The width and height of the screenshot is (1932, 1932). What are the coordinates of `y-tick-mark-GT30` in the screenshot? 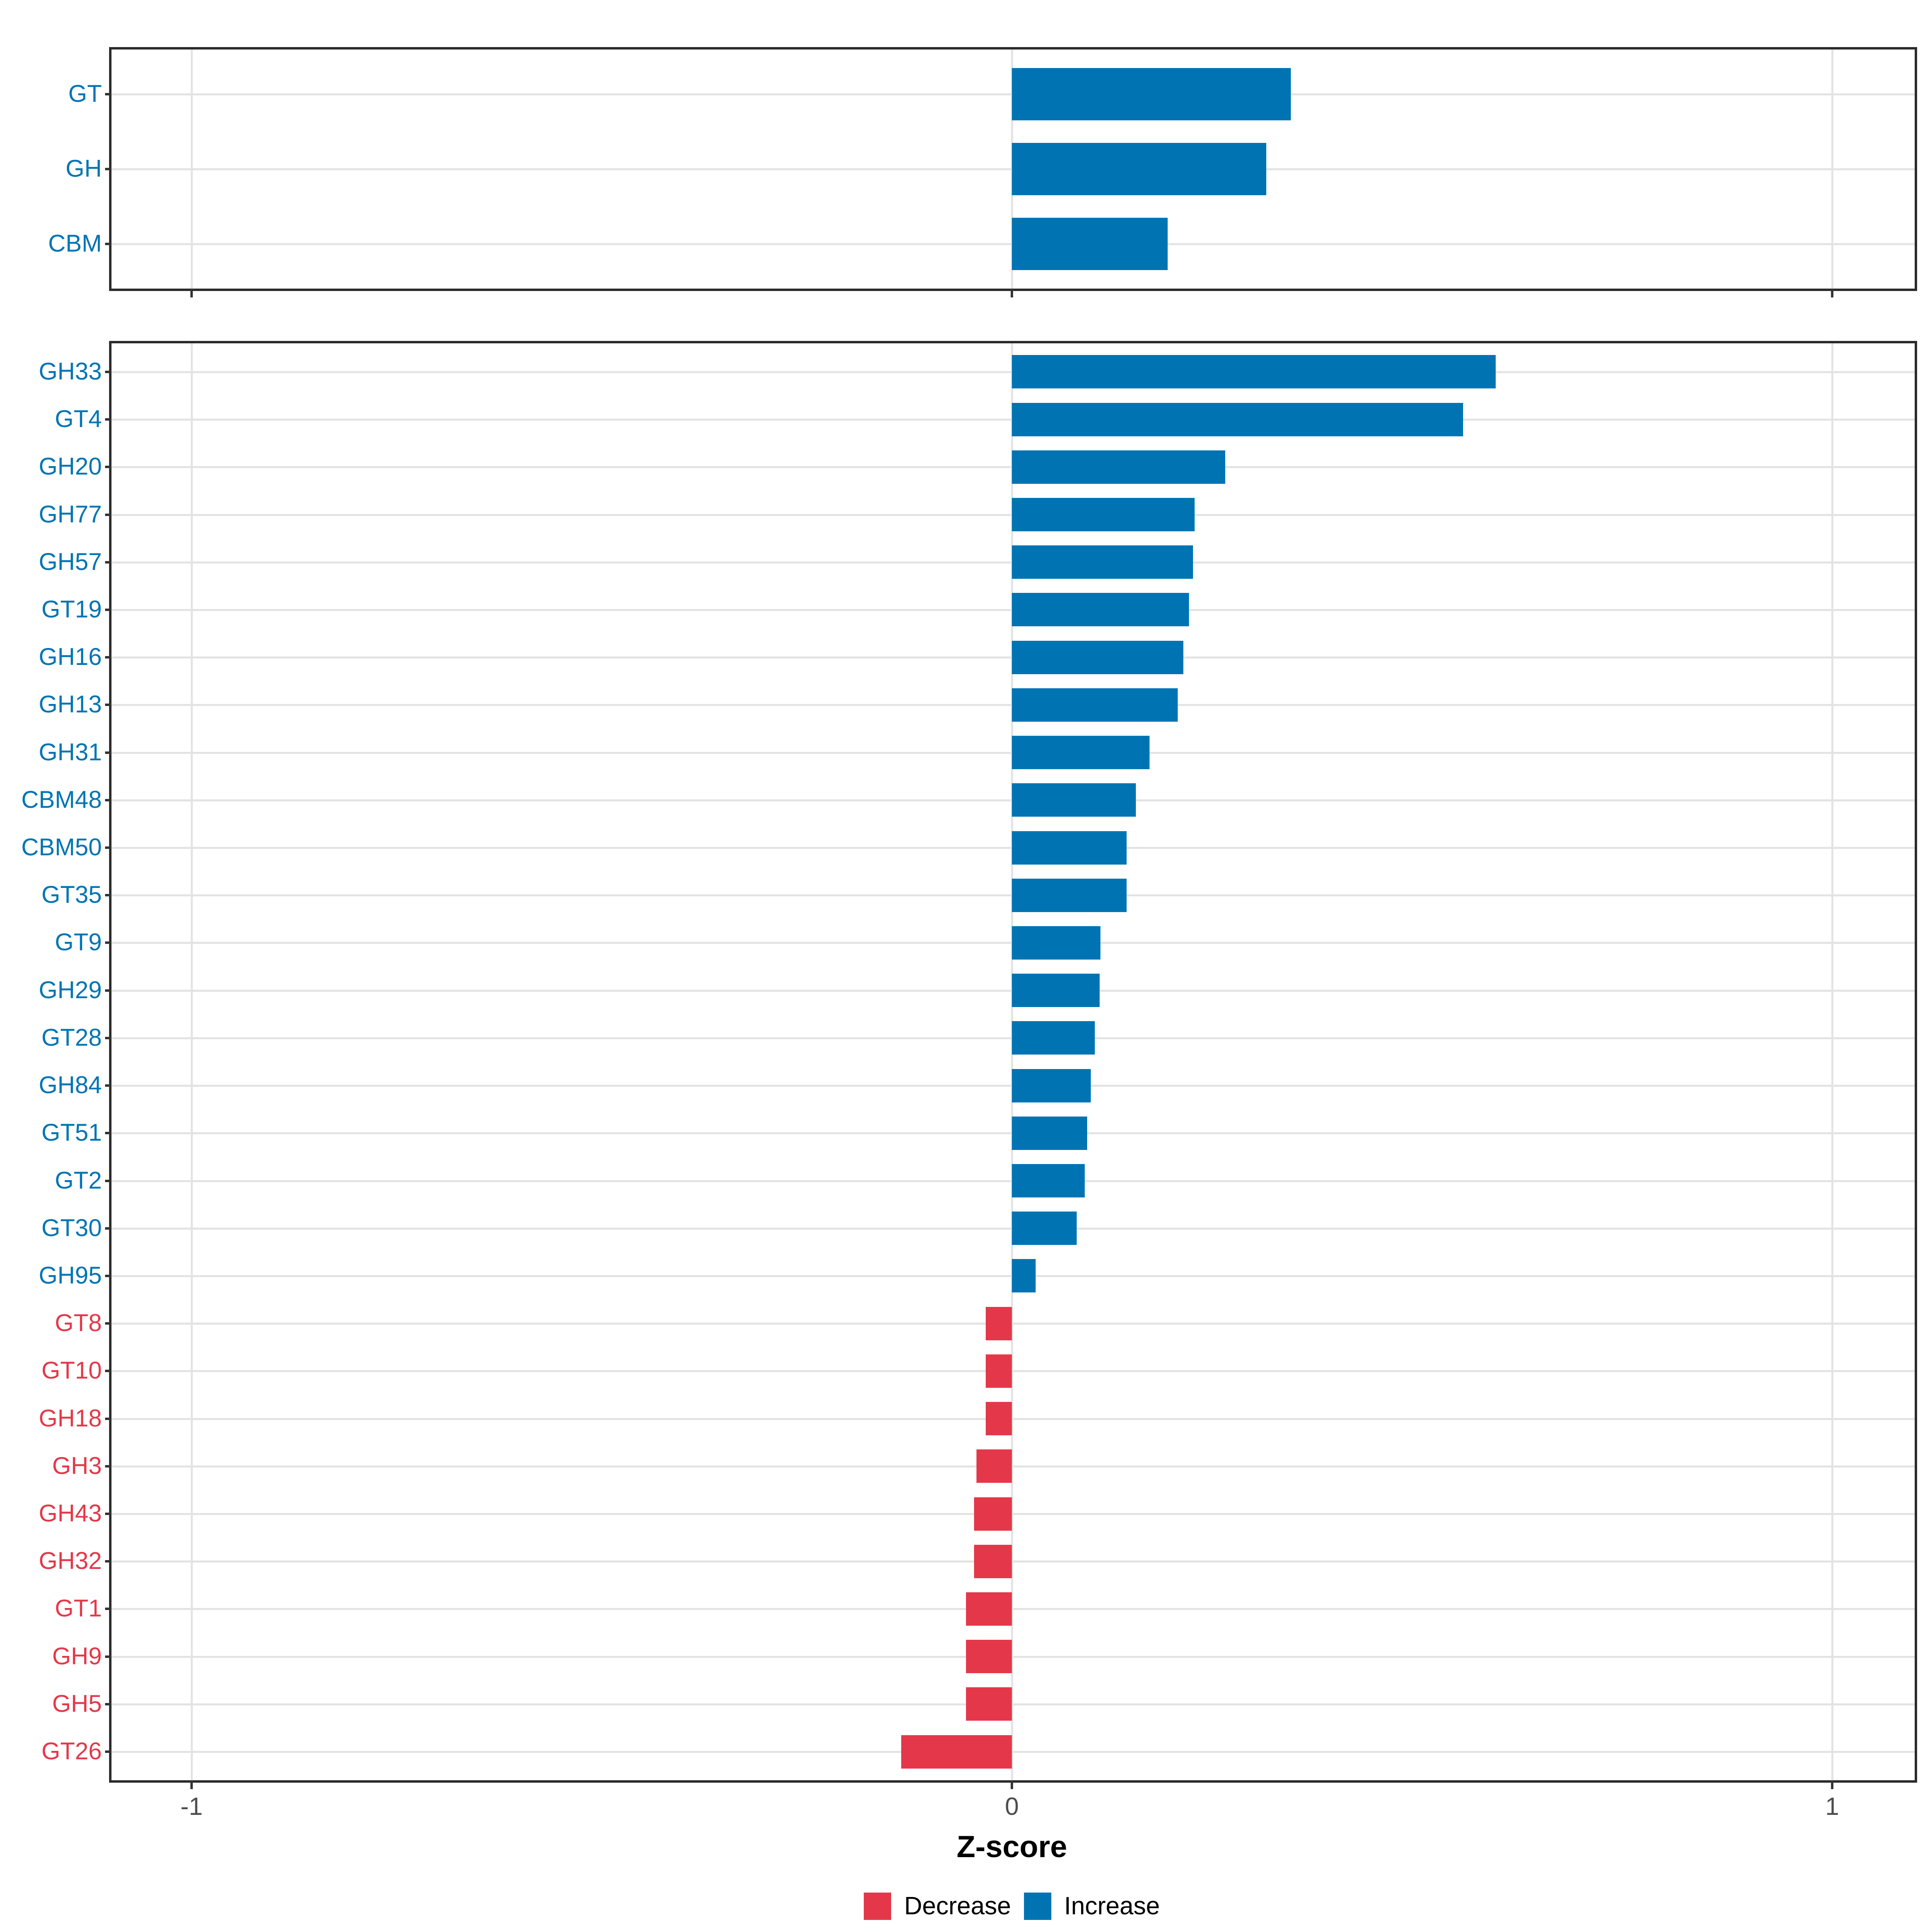 It's located at (108, 1228).